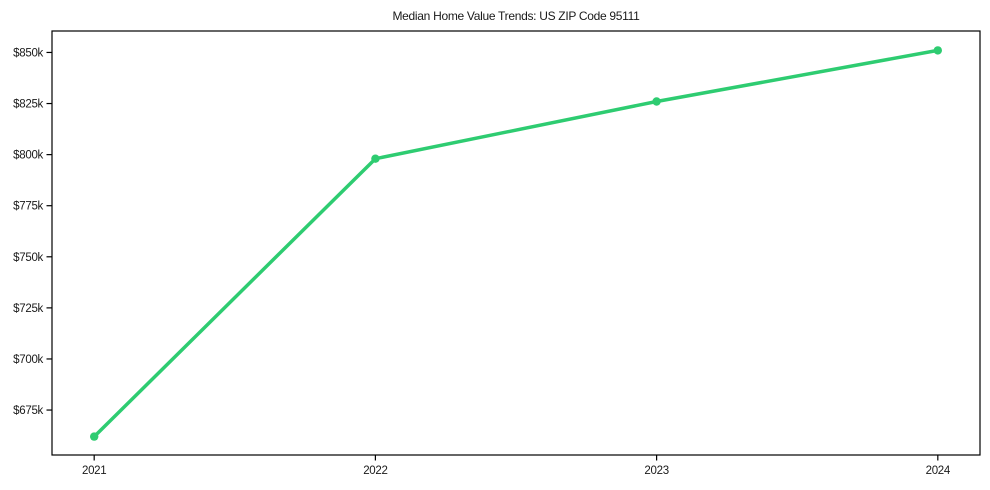  What do you see at coordinates (28, 53) in the screenshot?
I see `y-tick-label: $850k` at bounding box center [28, 53].